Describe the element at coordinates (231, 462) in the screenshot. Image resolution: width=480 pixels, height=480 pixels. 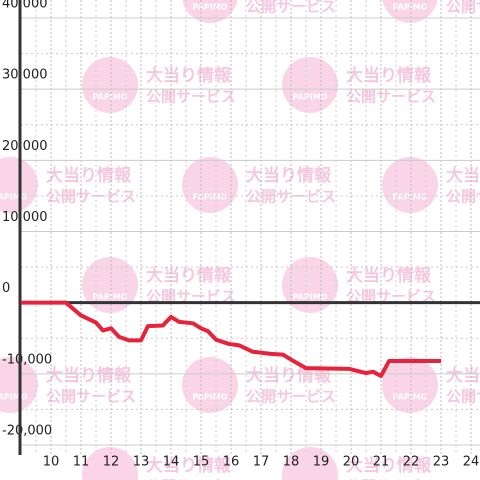
I see `x-tick-label: 16` at that location.